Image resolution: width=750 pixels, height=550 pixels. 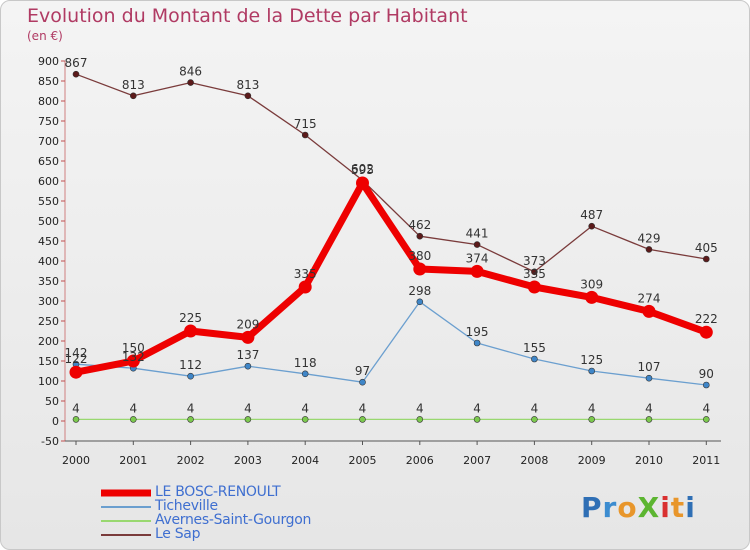 I want to click on x-tick-label: 2006, so click(x=420, y=460).